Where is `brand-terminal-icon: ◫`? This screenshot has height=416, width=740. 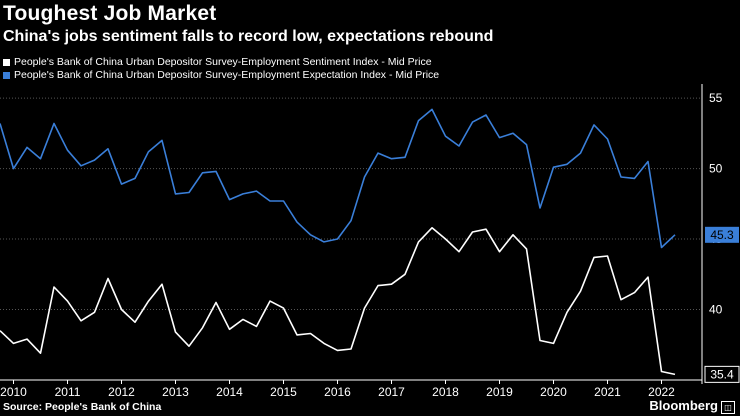
brand-terminal-icon: ◫ is located at coordinates (728, 407).